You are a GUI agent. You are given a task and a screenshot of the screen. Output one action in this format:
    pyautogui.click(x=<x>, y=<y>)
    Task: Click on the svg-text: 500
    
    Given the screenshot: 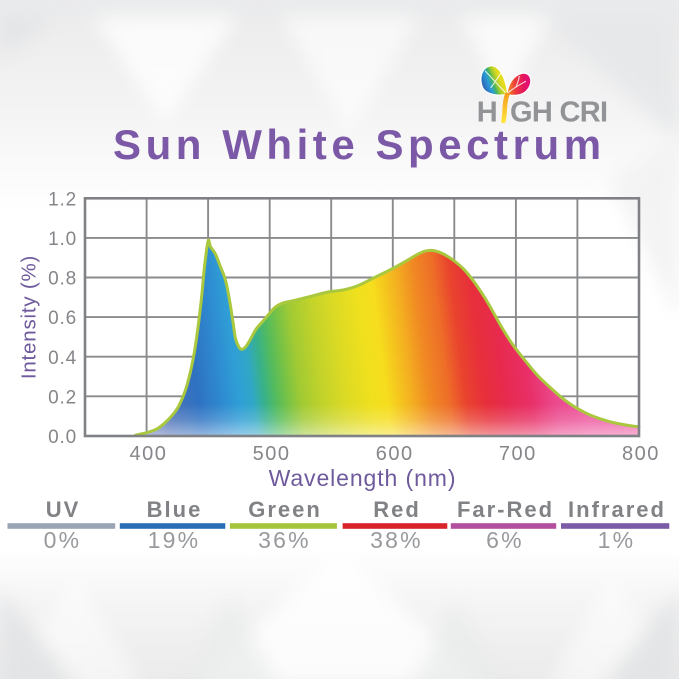 What is the action you would take?
    pyautogui.click(x=272, y=454)
    